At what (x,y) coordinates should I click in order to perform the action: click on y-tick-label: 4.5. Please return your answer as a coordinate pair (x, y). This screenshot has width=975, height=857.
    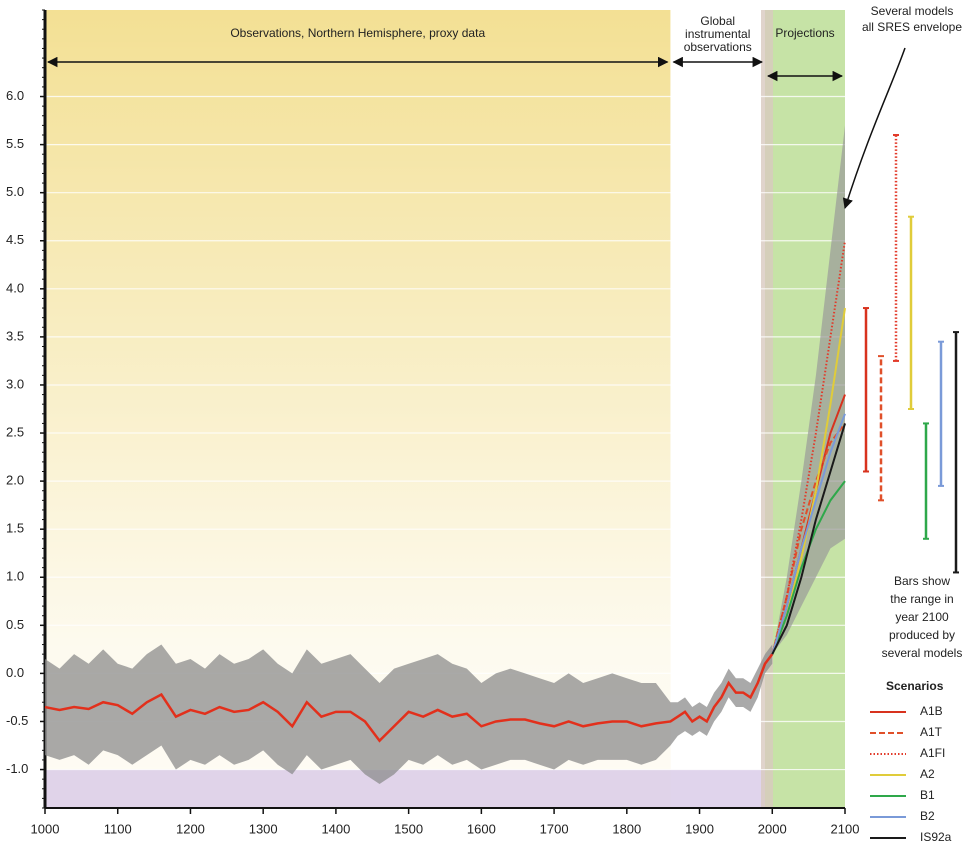
    Looking at the image, I should click on (15, 239).